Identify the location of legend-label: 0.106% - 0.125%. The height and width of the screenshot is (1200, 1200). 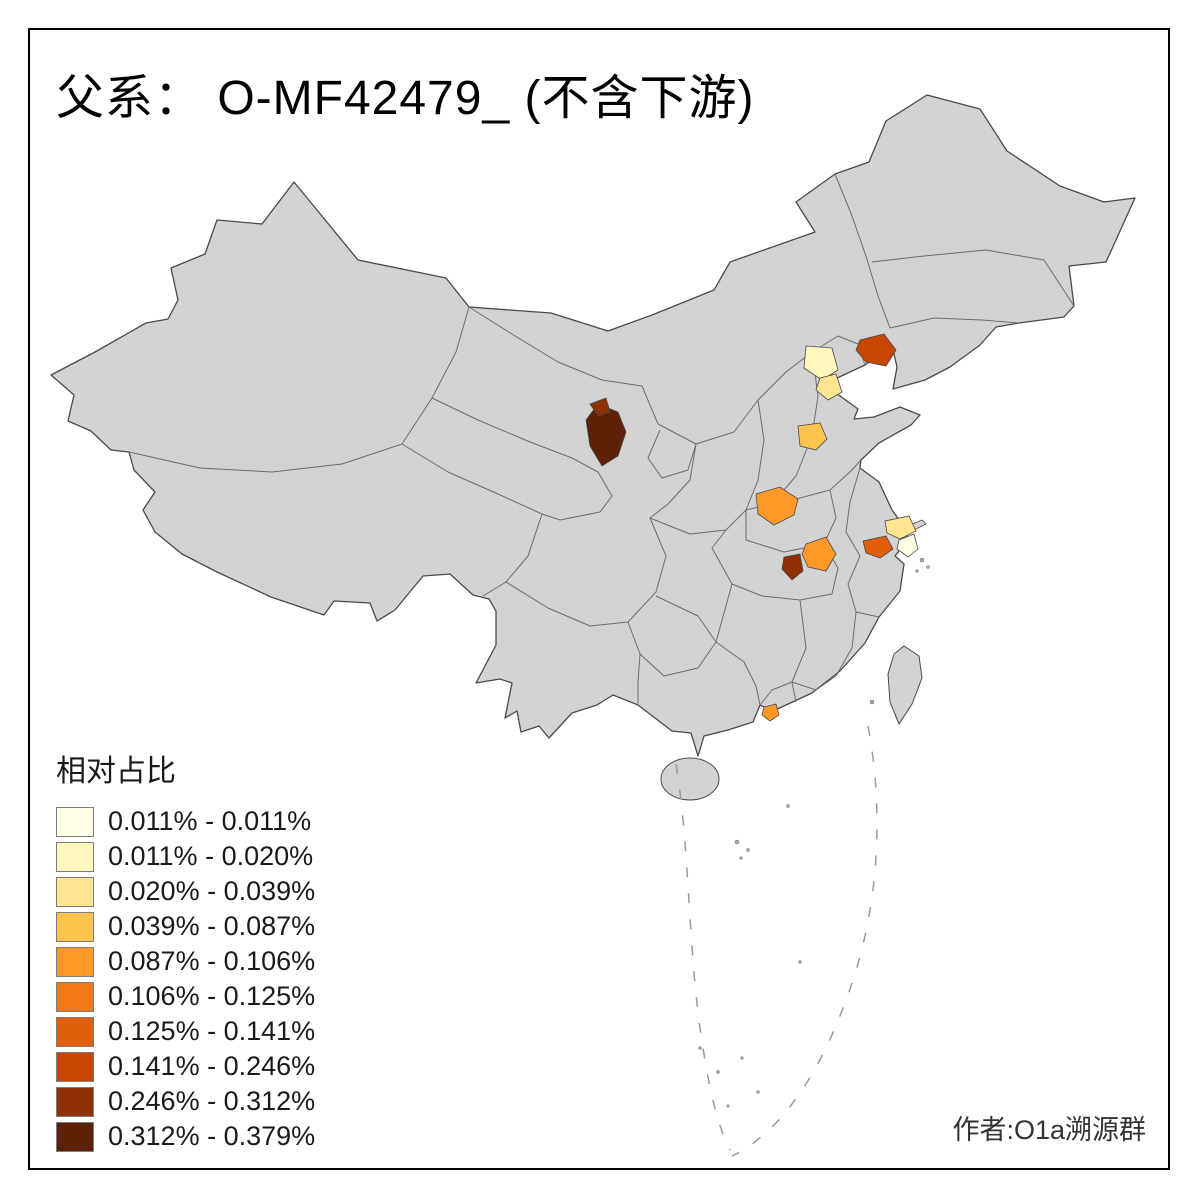
(212, 996).